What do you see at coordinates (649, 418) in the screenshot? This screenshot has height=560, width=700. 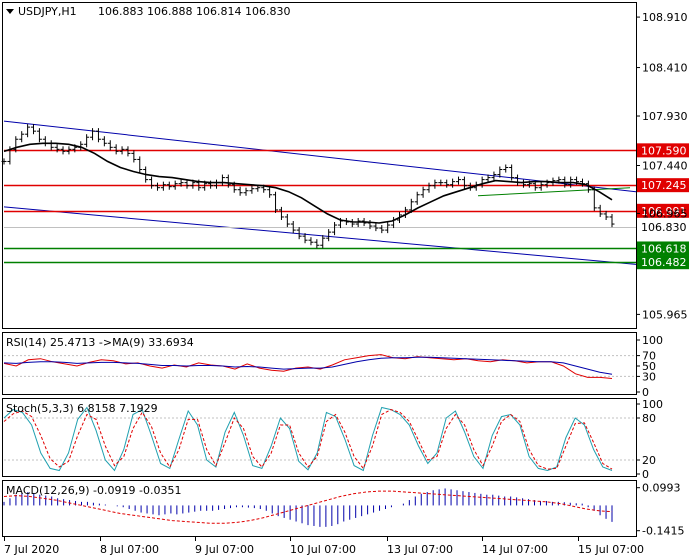 I see `stoch-tick-label: 80` at bounding box center [649, 418].